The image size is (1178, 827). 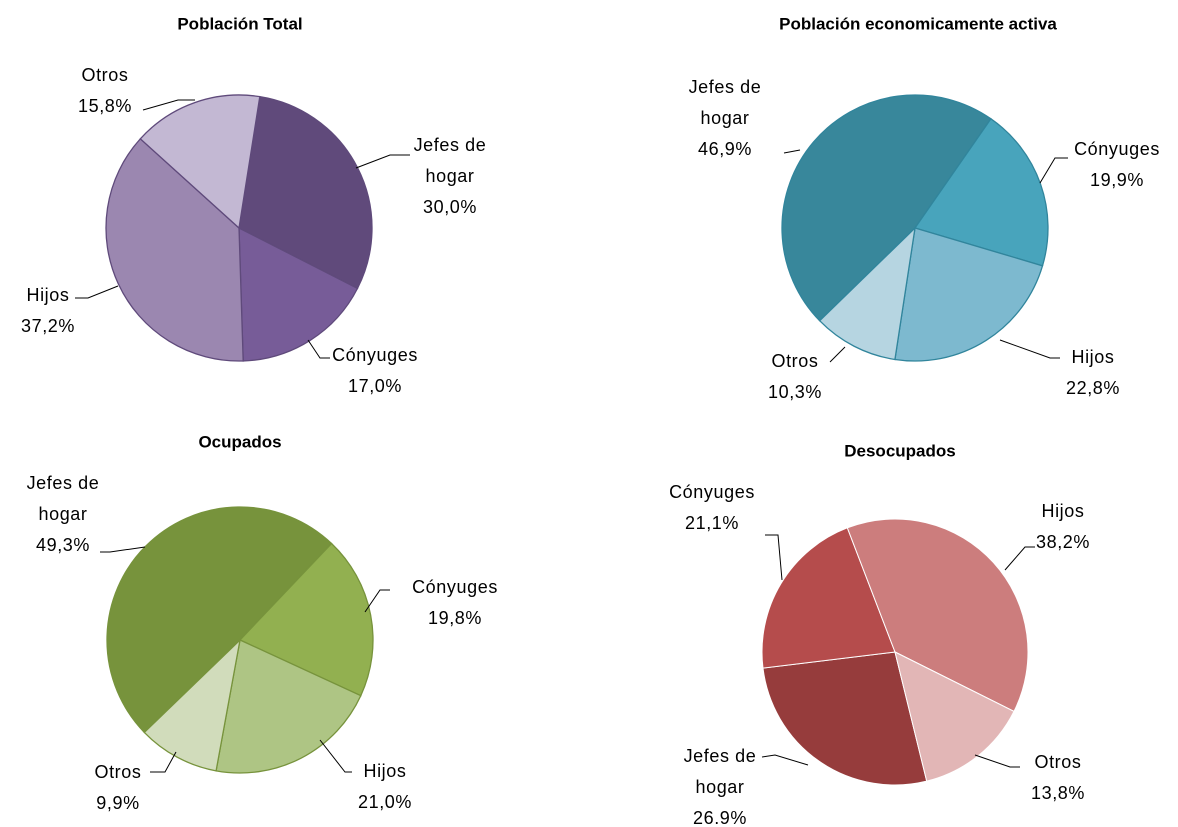 What do you see at coordinates (51, 311) in the screenshot?
I see `data-label: Hijos 37,2%` at bounding box center [51, 311].